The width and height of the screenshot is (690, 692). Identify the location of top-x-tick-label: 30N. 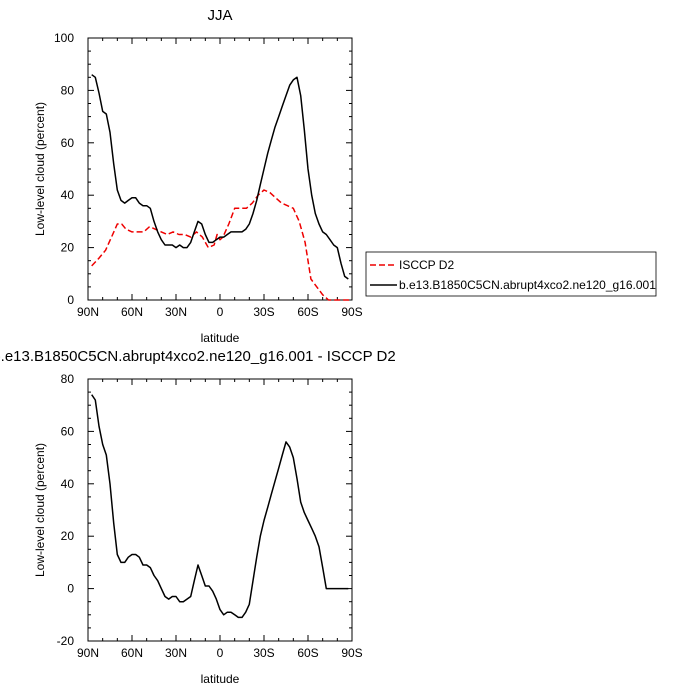
(176, 312).